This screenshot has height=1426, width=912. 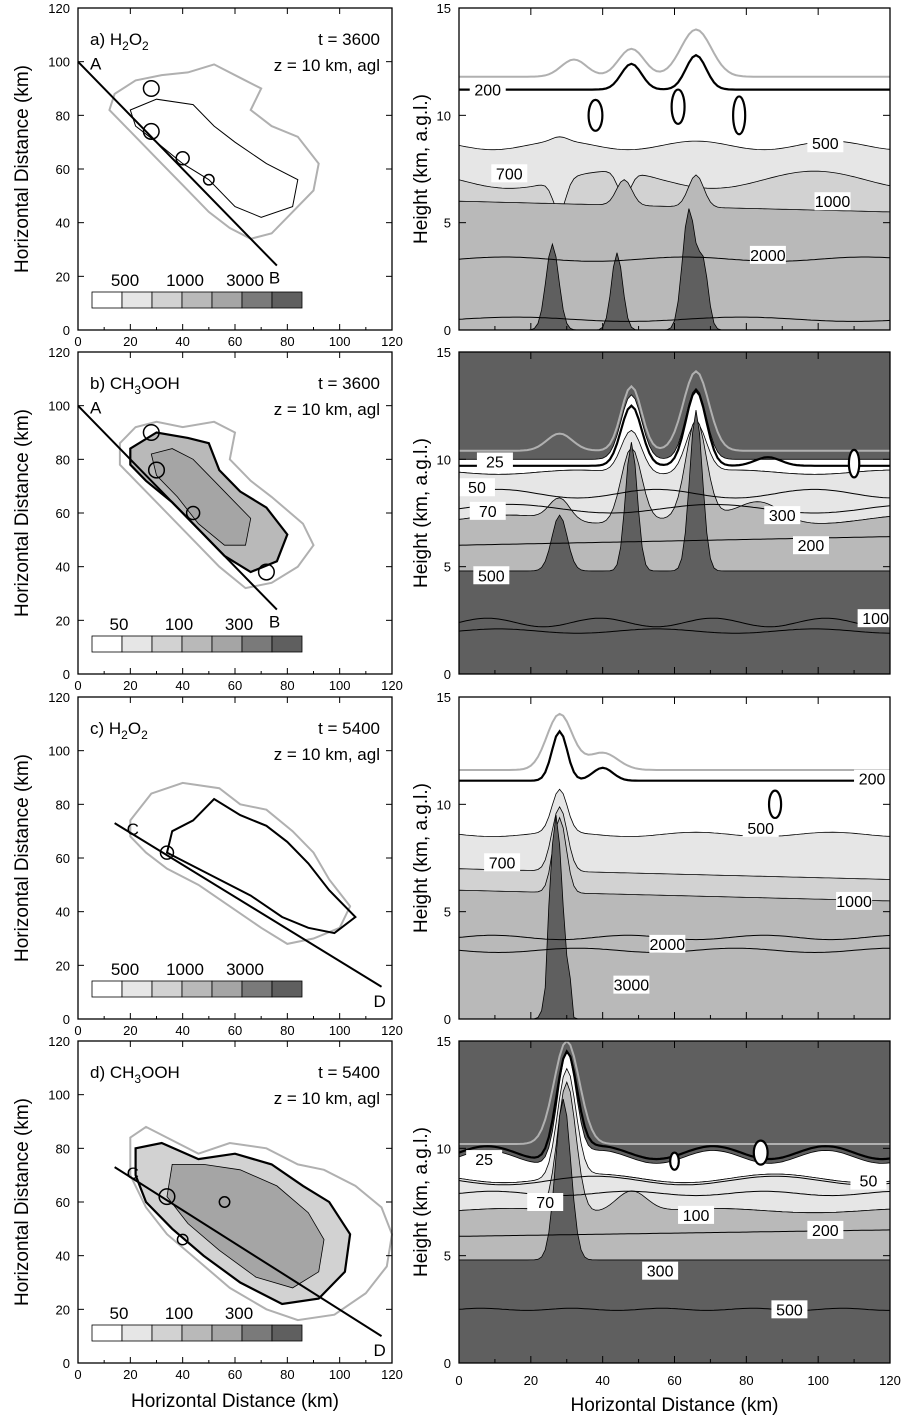 I want to click on panel-title: c) H2O2, so click(x=119, y=730).